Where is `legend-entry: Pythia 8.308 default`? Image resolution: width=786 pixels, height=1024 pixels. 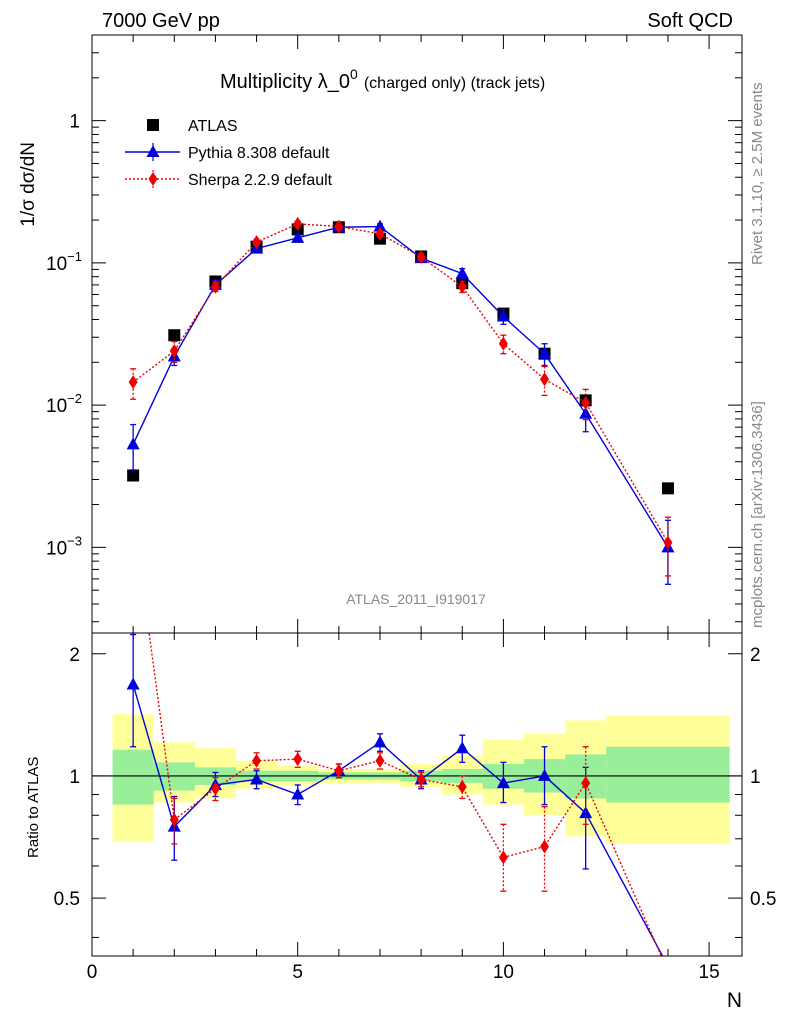 legend-entry: Pythia 8.308 default is located at coordinates (227, 152).